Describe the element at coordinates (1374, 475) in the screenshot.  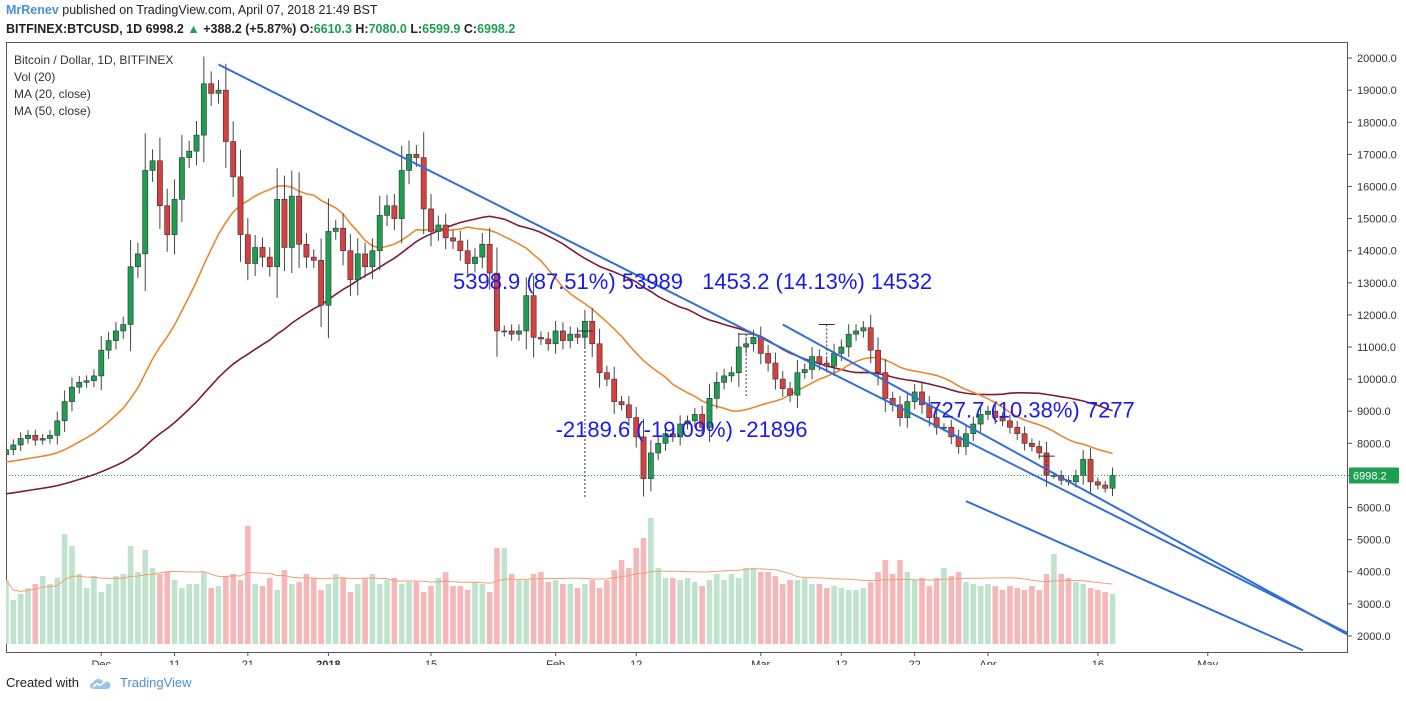
I see `last-price-tag` at that location.